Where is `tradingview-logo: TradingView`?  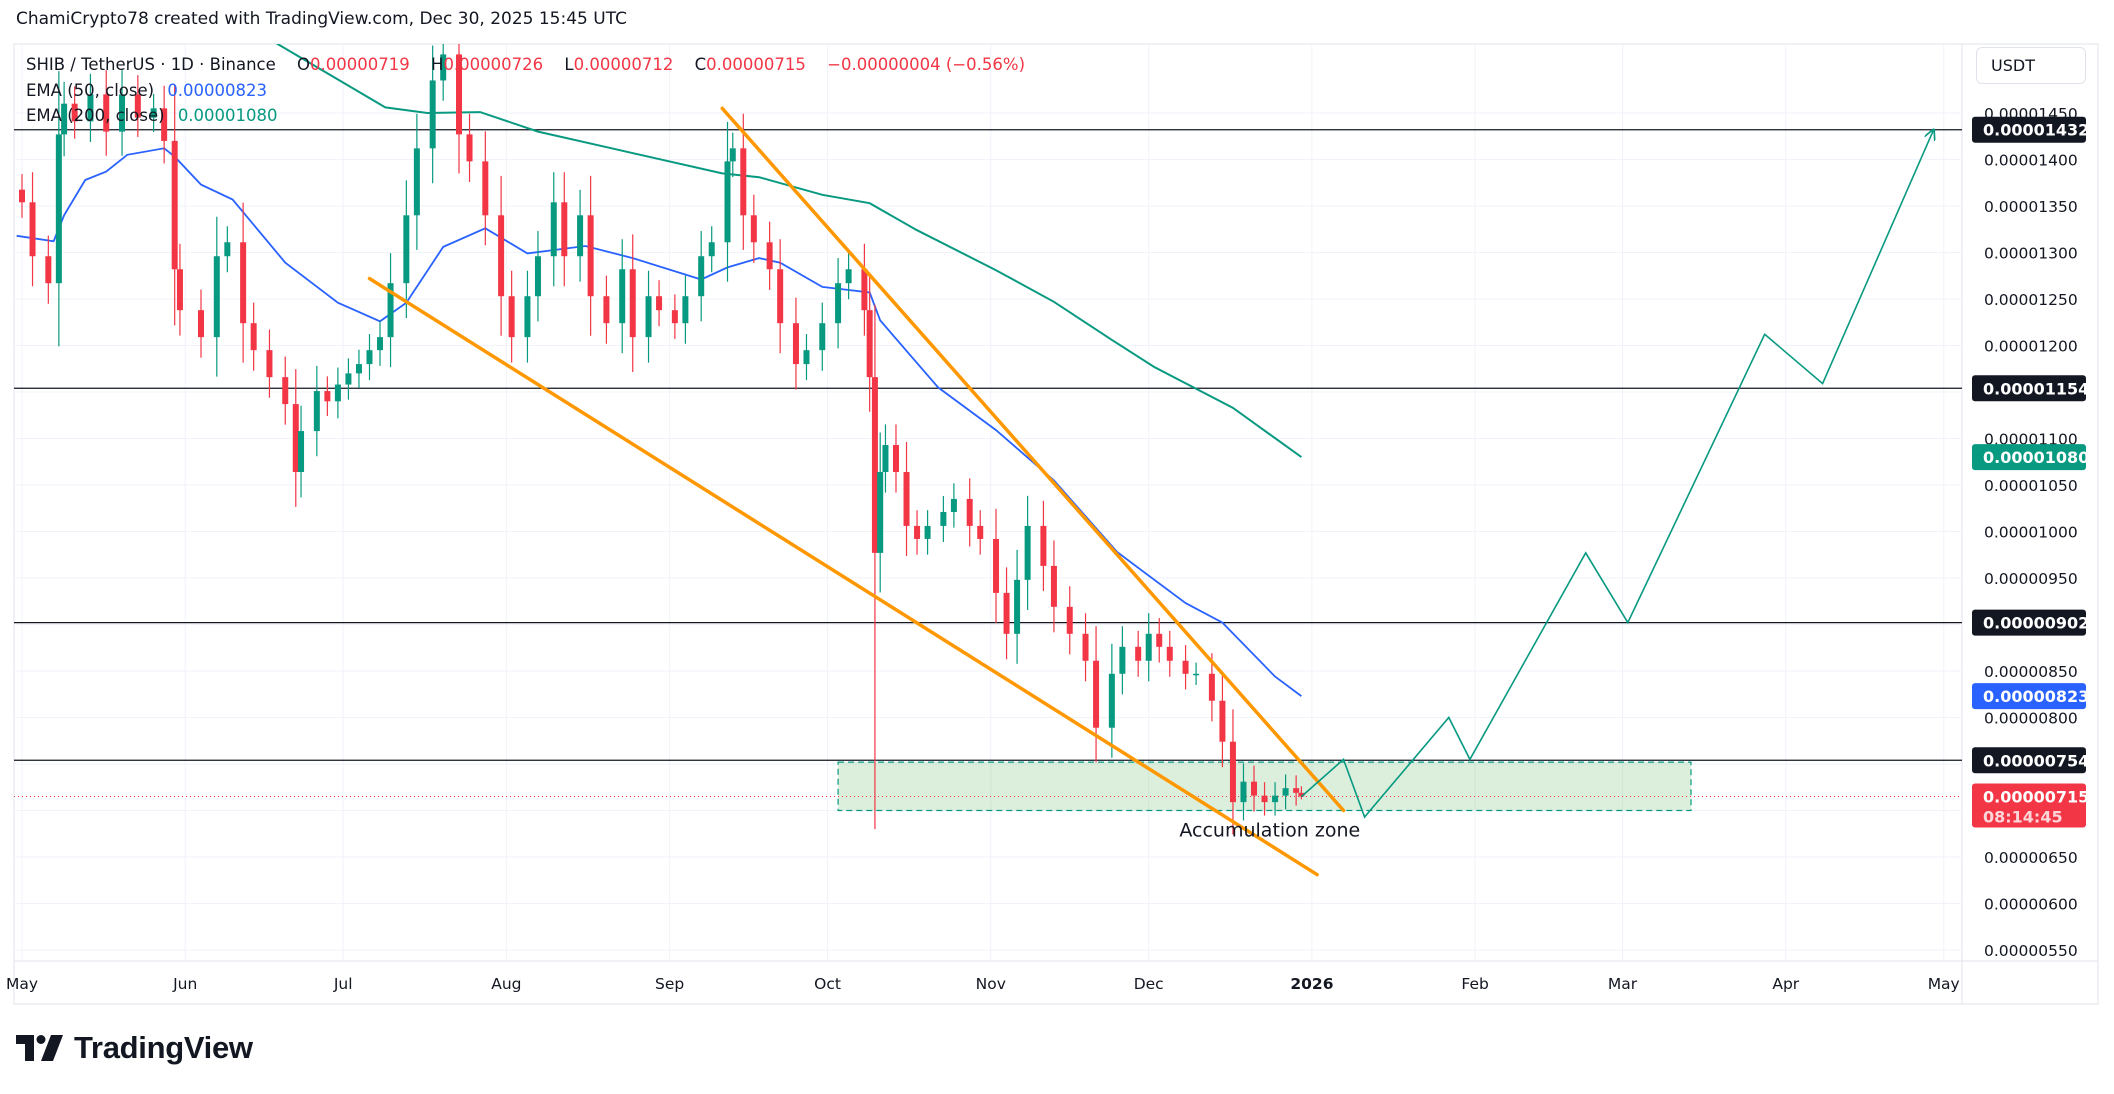
tradingview-logo: TradingView is located at coordinates (134, 1048).